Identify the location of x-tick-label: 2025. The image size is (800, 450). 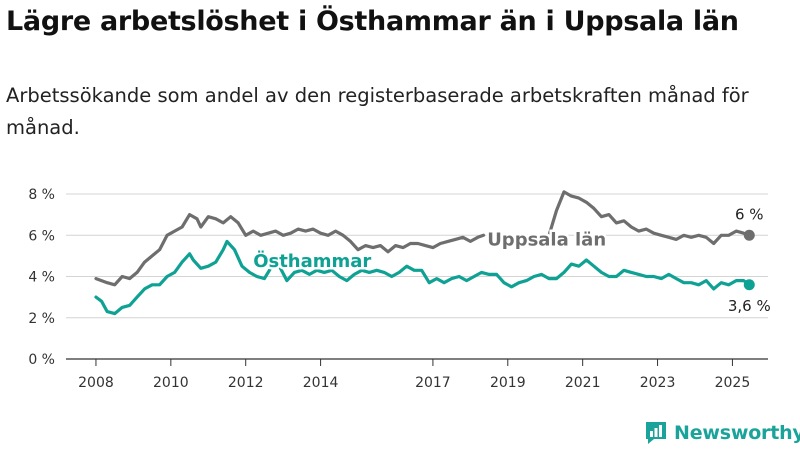
(733, 383).